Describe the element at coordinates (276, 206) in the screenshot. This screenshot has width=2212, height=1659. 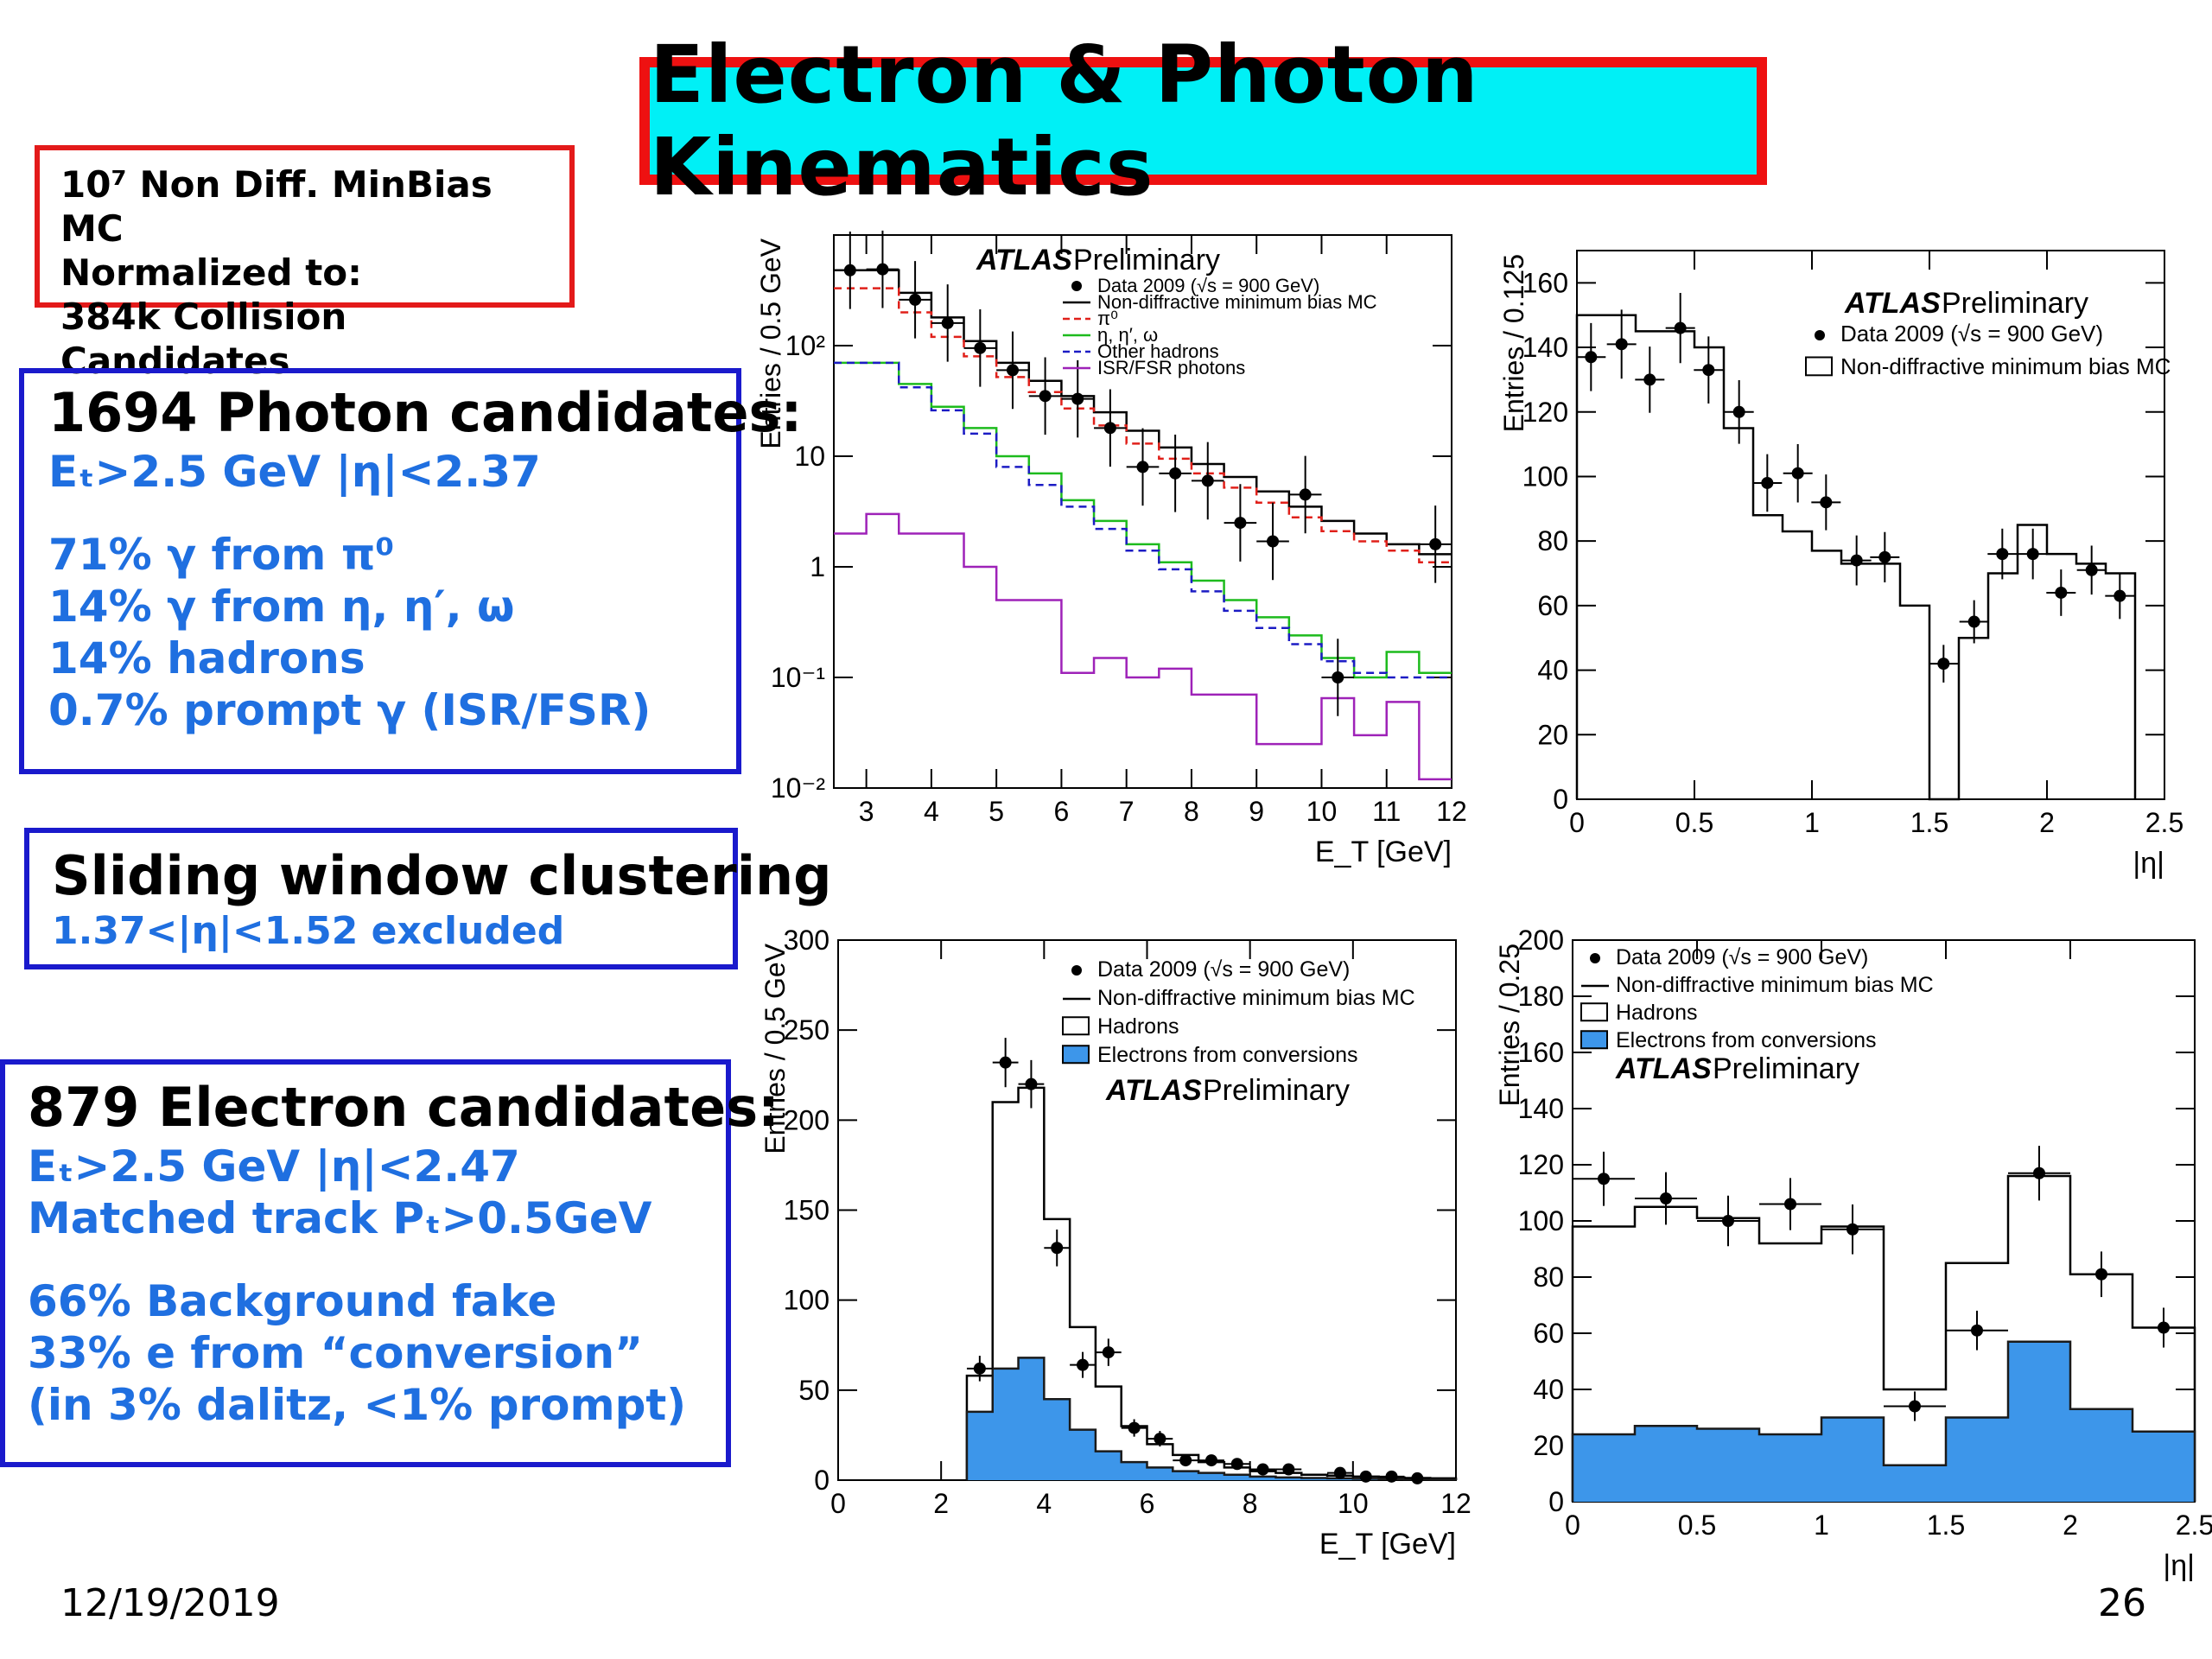
I see `mc-note-line: 10⁷ Non Diff. MinBias MC` at that location.